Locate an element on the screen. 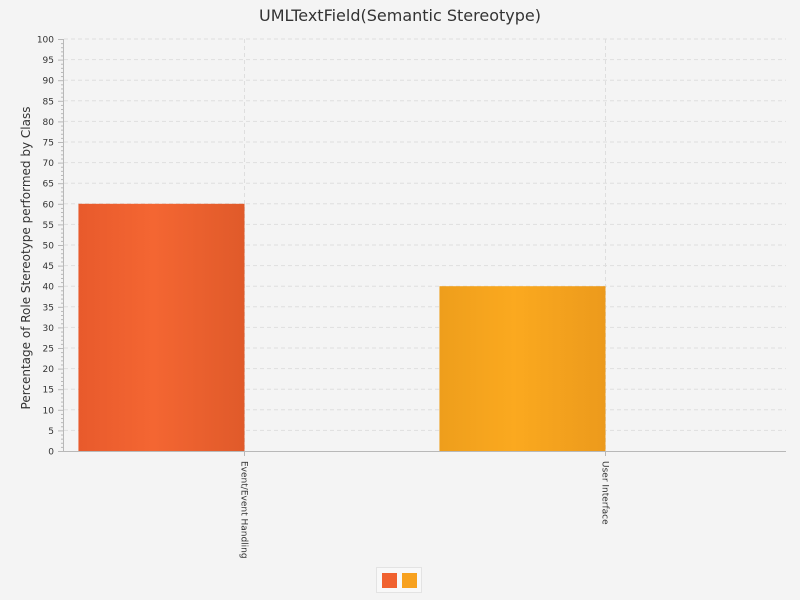 The height and width of the screenshot is (600, 800). y-tick-label: 80 is located at coordinates (49, 123).